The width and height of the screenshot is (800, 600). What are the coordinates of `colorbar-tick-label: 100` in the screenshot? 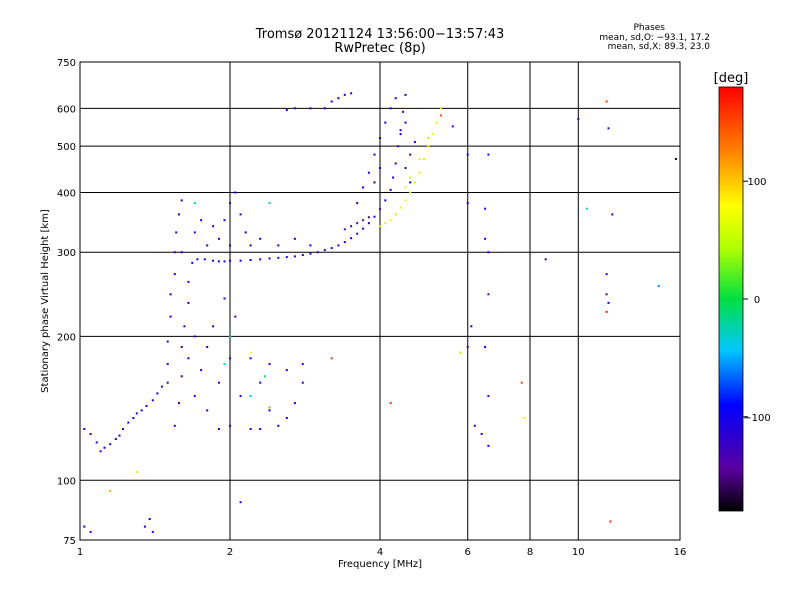 It's located at (756, 182).